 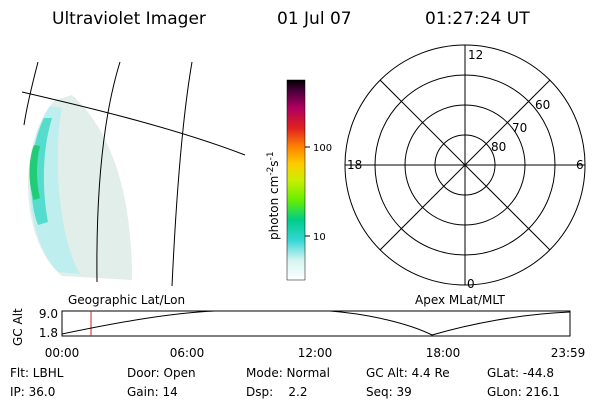 I want to click on info-item: Dsp: 2.2, so click(x=277, y=392).